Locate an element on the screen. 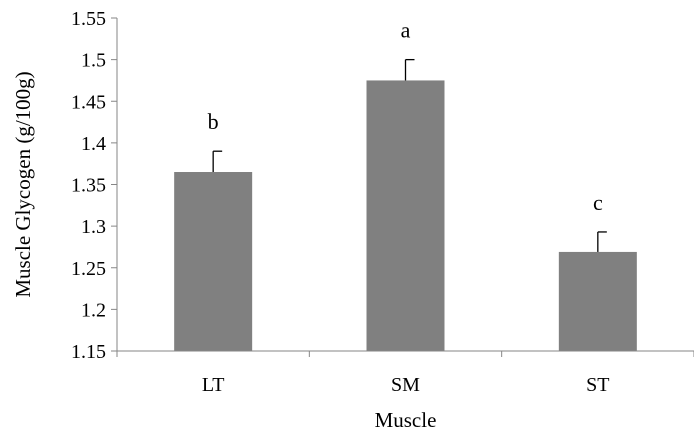  y-tick-label: 1.15 is located at coordinates (88, 352).